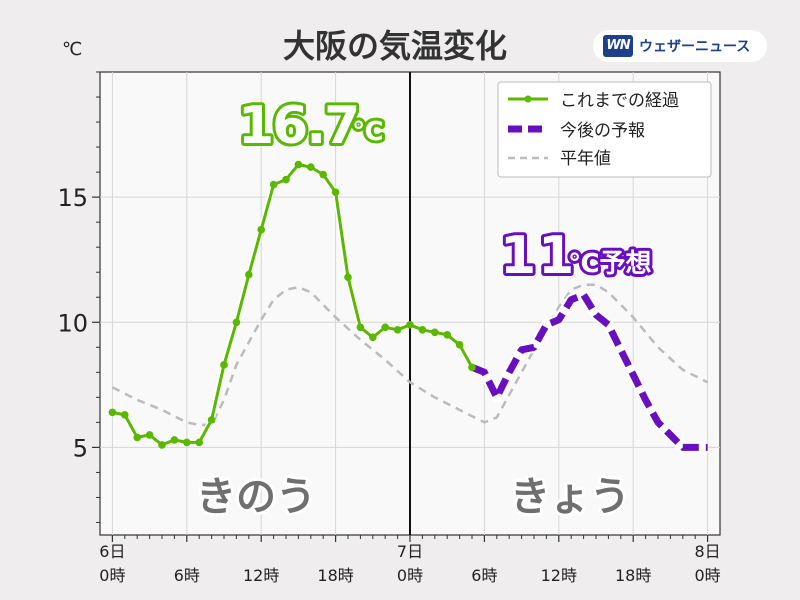 This screenshot has height=600, width=800. What do you see at coordinates (695, 47) in the screenshot?
I see `brand-name: ウェザーニュース` at bounding box center [695, 47].